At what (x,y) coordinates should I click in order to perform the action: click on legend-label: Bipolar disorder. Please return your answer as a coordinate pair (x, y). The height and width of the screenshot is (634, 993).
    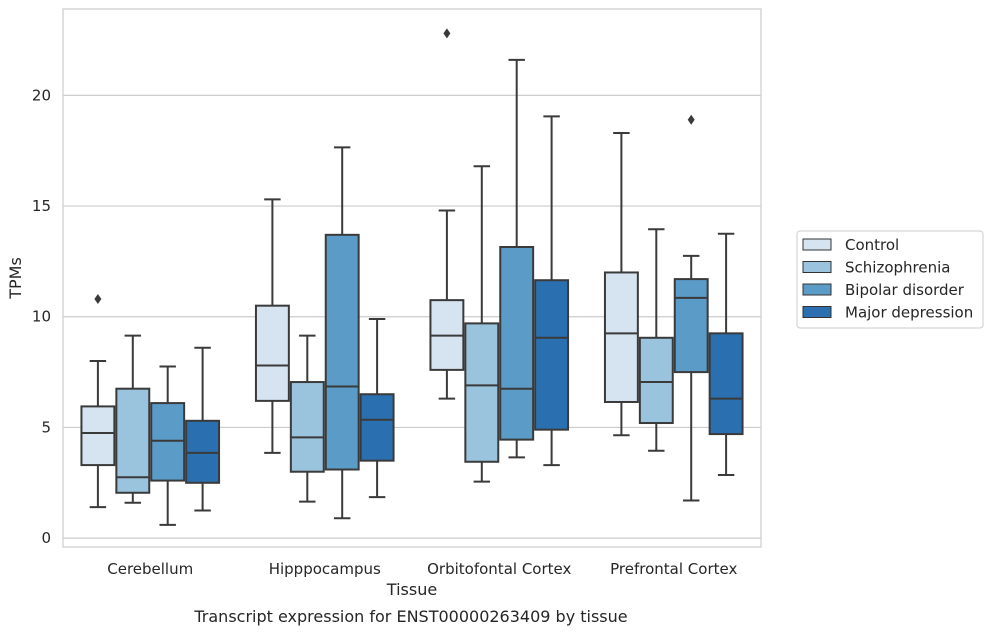
    Looking at the image, I should click on (905, 290).